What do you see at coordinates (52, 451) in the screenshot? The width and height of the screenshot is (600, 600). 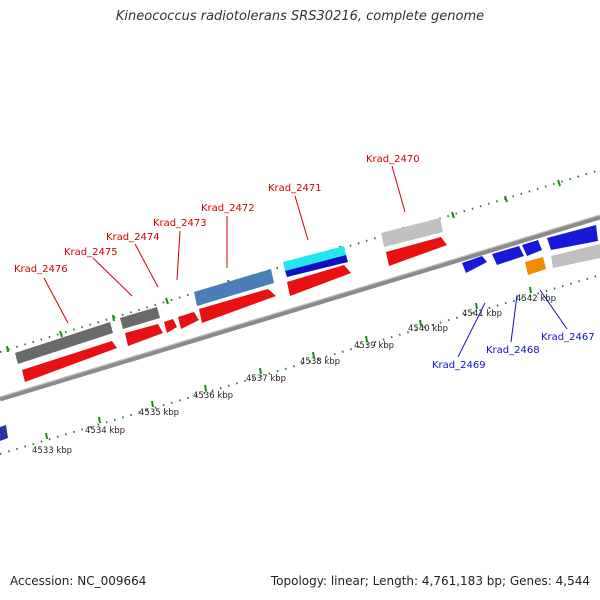 I see `kbp-label-4533: 4533 kbp` at bounding box center [52, 451].